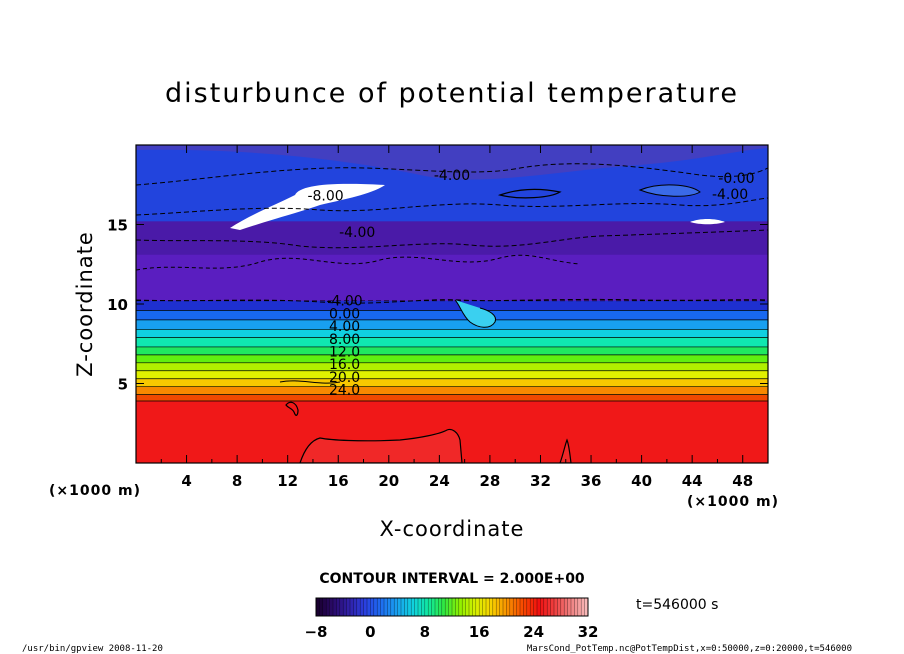 The height and width of the screenshot is (654, 904). Describe the element at coordinates (186, 481) in the screenshot. I see `x-tick-label: 4` at that location.